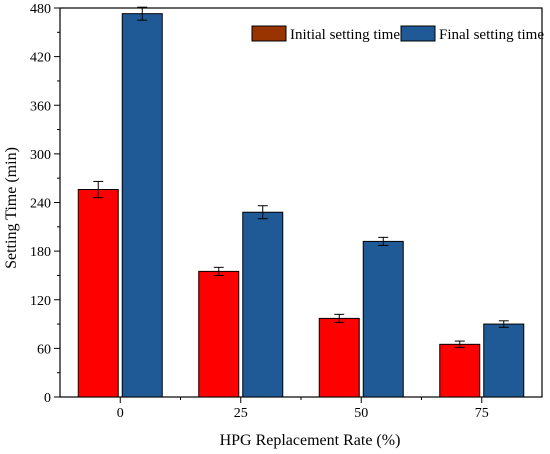 The image size is (550, 454). I want to click on y-axis-label: Setting Time (min), so click(11, 208).